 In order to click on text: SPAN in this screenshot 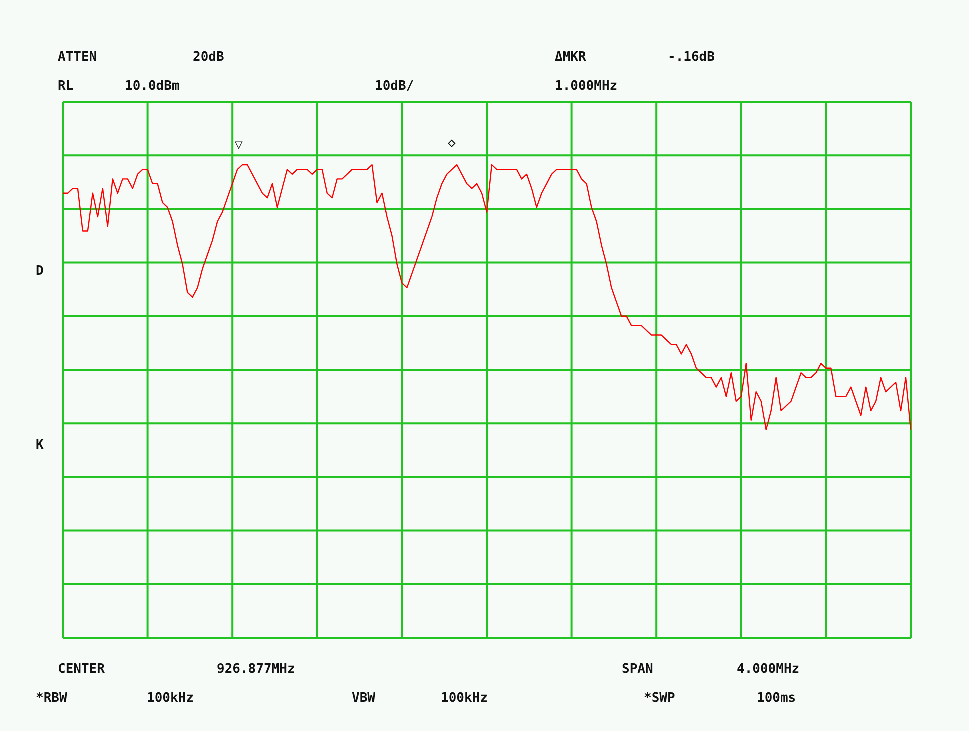, I will do `click(638, 669)`.